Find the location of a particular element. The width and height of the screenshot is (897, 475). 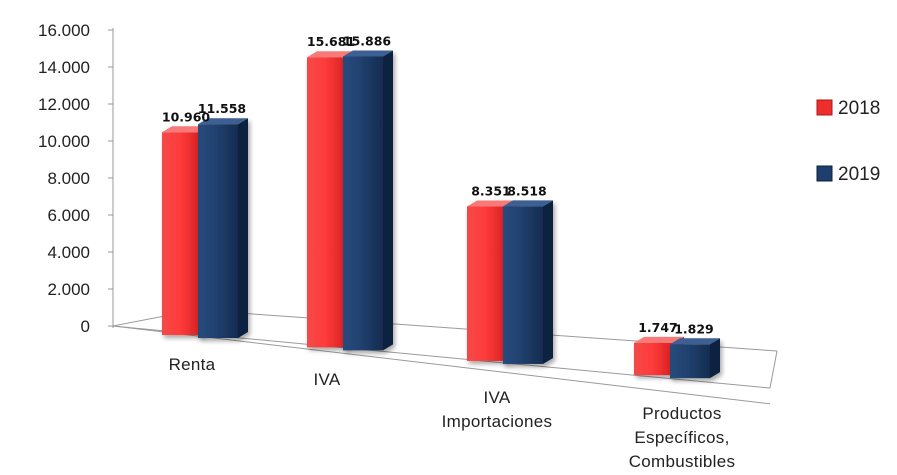

y-tick-label: 14.000 is located at coordinates (64, 67).